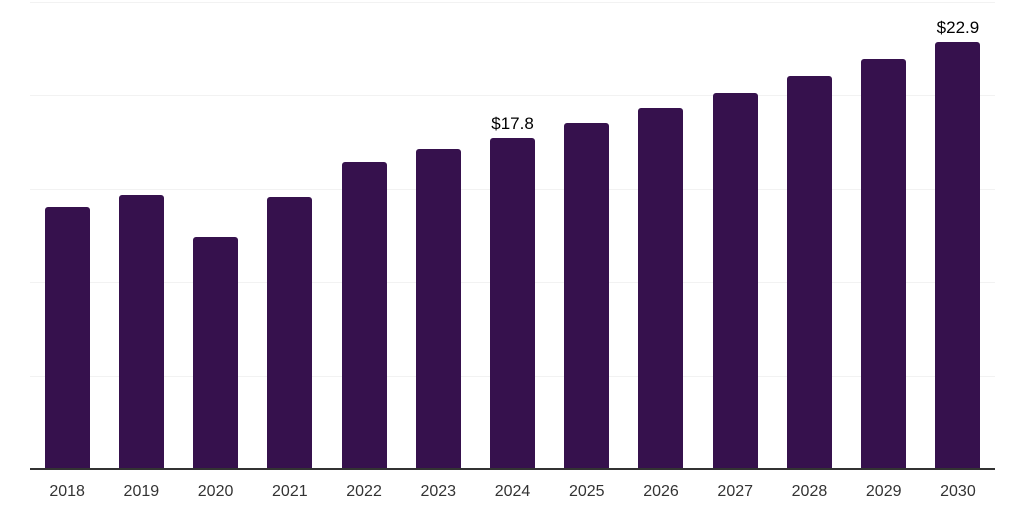  I want to click on x-axis-tick-label: 2025, so click(586, 491).